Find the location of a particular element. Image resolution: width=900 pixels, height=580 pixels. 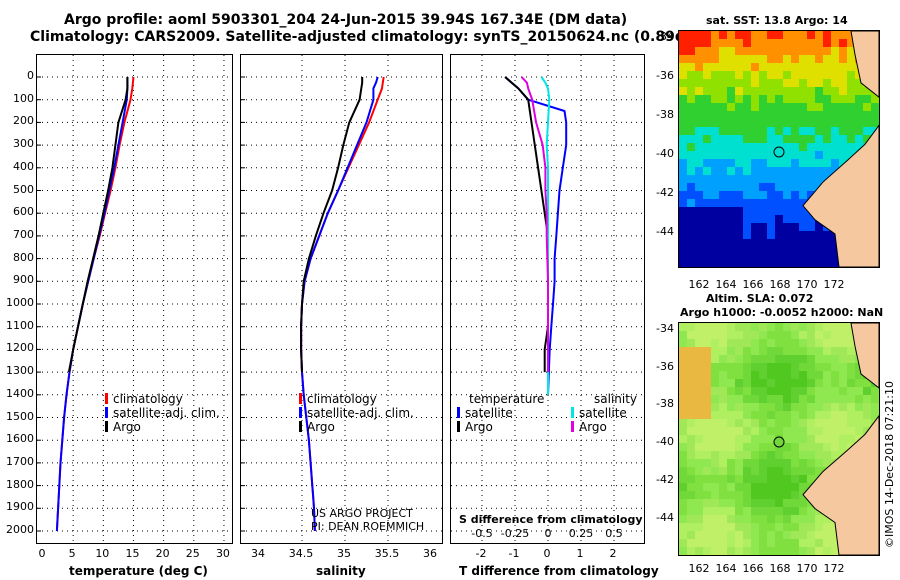

salinity-xtick-label: 36 is located at coordinates (430, 553).